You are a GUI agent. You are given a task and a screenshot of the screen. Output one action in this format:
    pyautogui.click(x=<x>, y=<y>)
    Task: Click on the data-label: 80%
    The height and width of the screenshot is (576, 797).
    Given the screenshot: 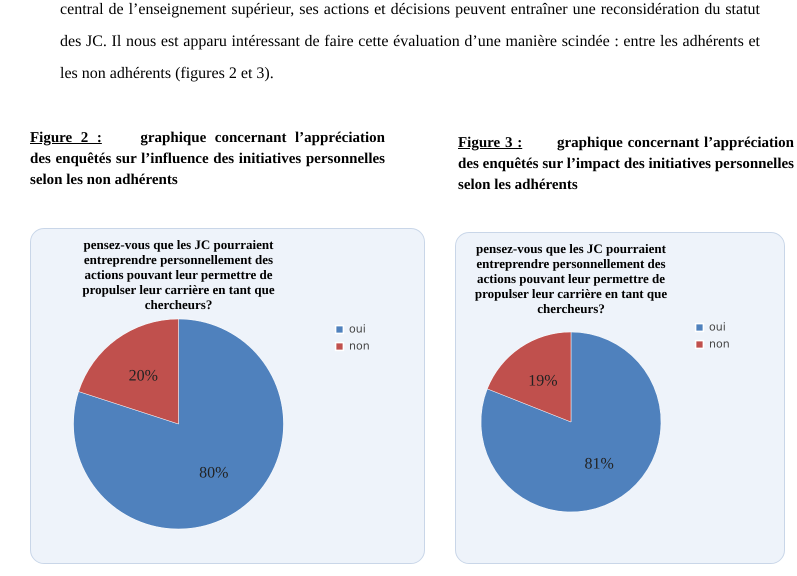 What is the action you would take?
    pyautogui.click(x=213, y=473)
    